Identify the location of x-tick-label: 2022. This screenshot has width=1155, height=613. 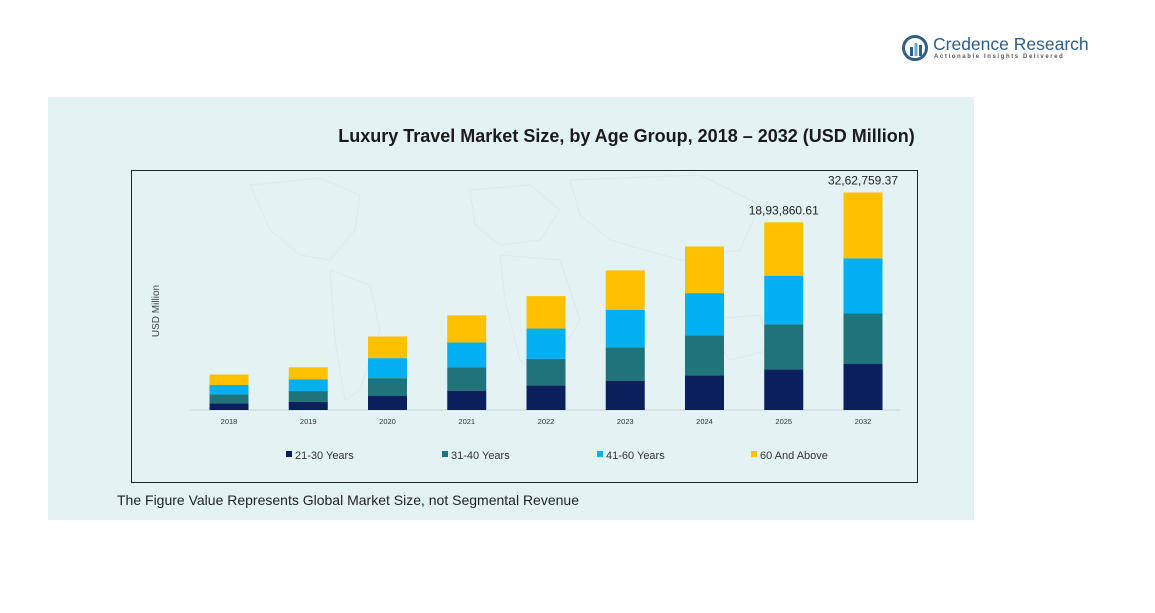
(546, 421).